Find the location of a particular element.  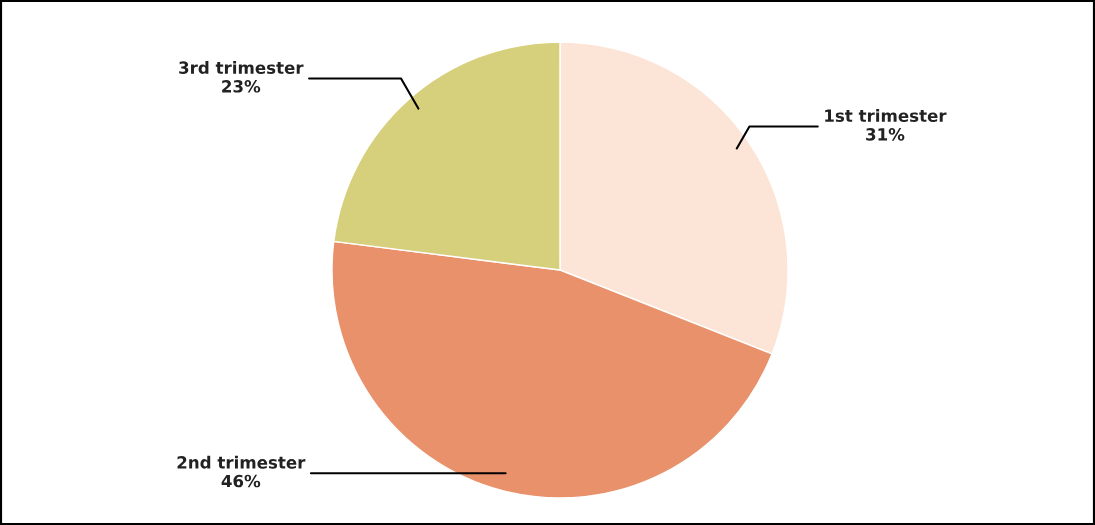

slice-label: 3rd trimester is located at coordinates (241, 67).